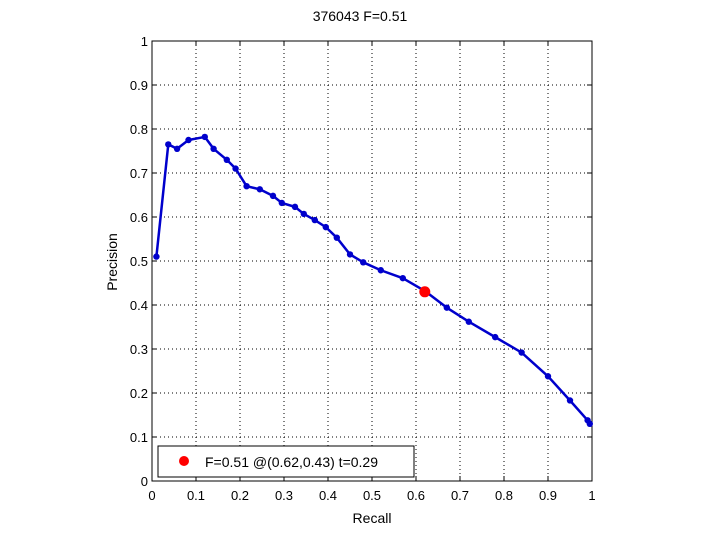  Describe the element at coordinates (139, 217) in the screenshot. I see `y-tick-label: 0.6` at that location.